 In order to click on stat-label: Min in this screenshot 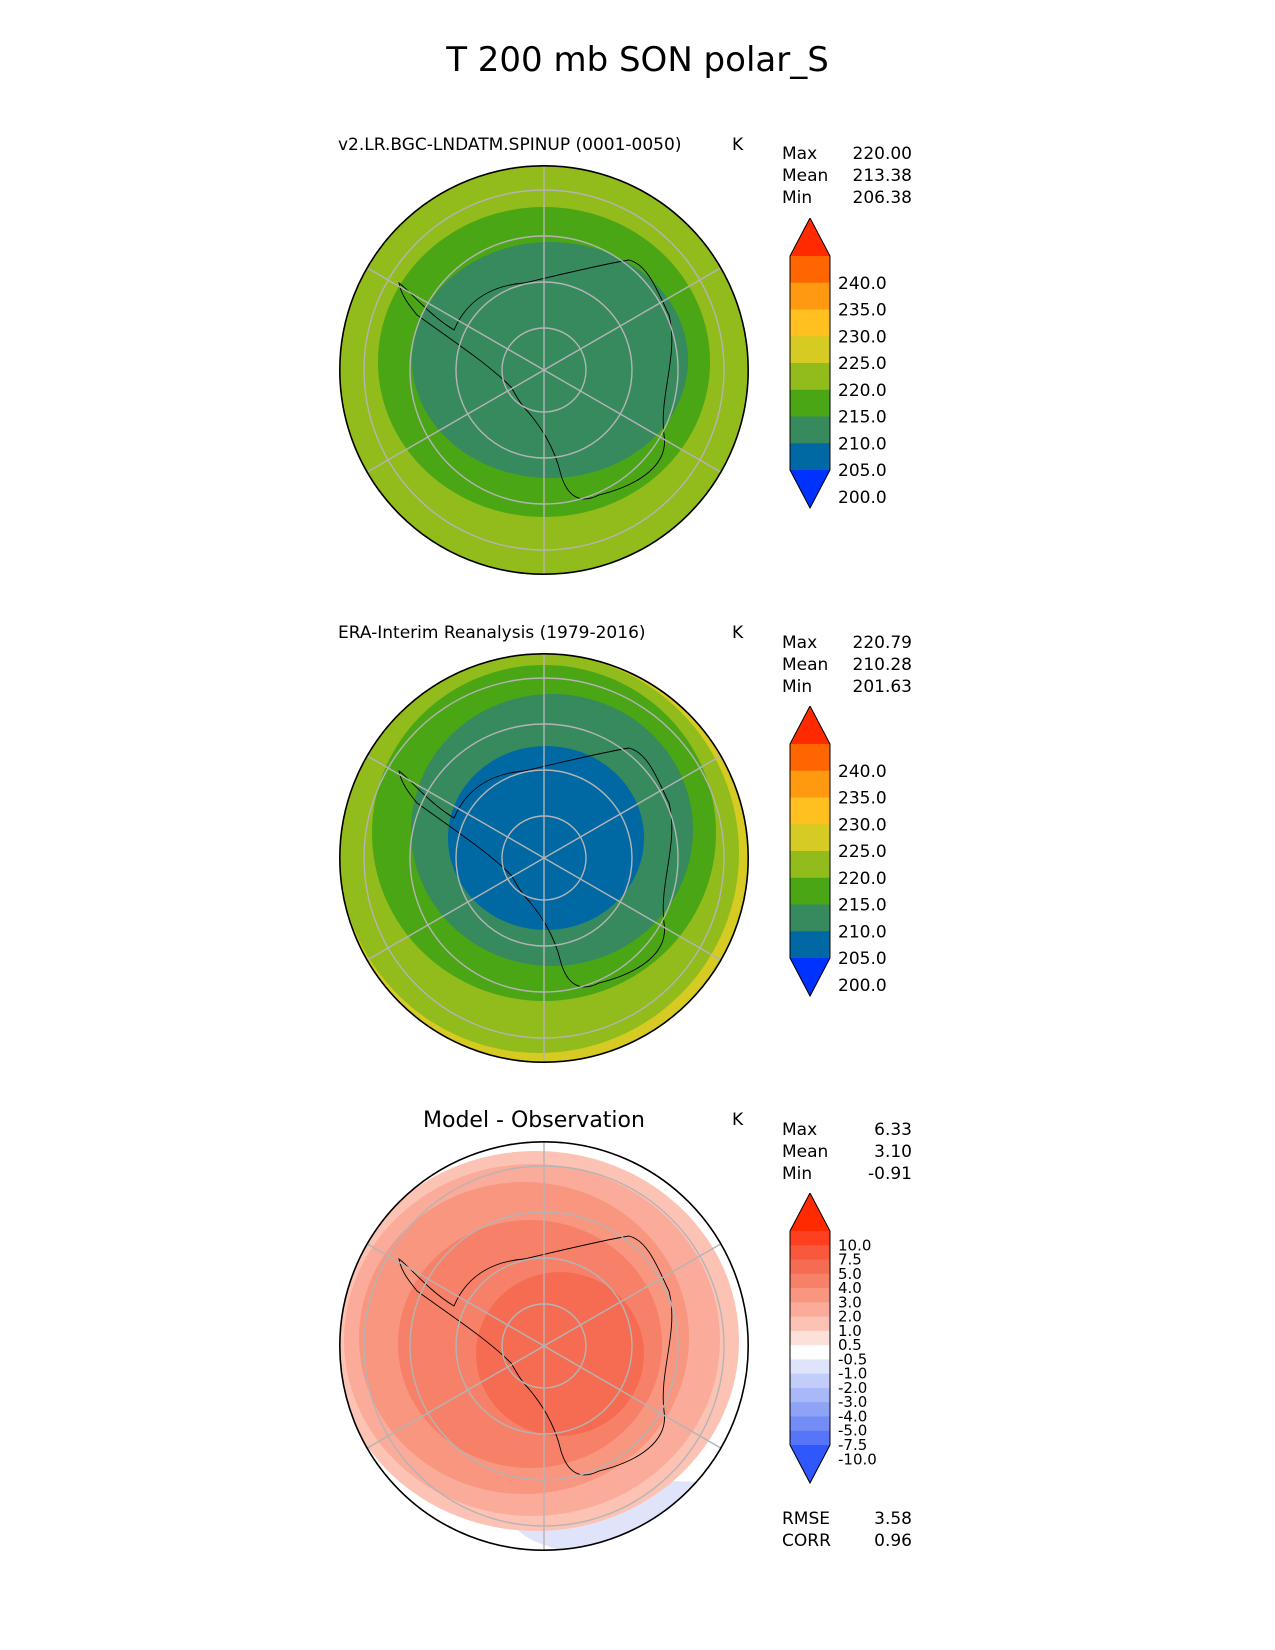, I will do `click(797, 687)`.